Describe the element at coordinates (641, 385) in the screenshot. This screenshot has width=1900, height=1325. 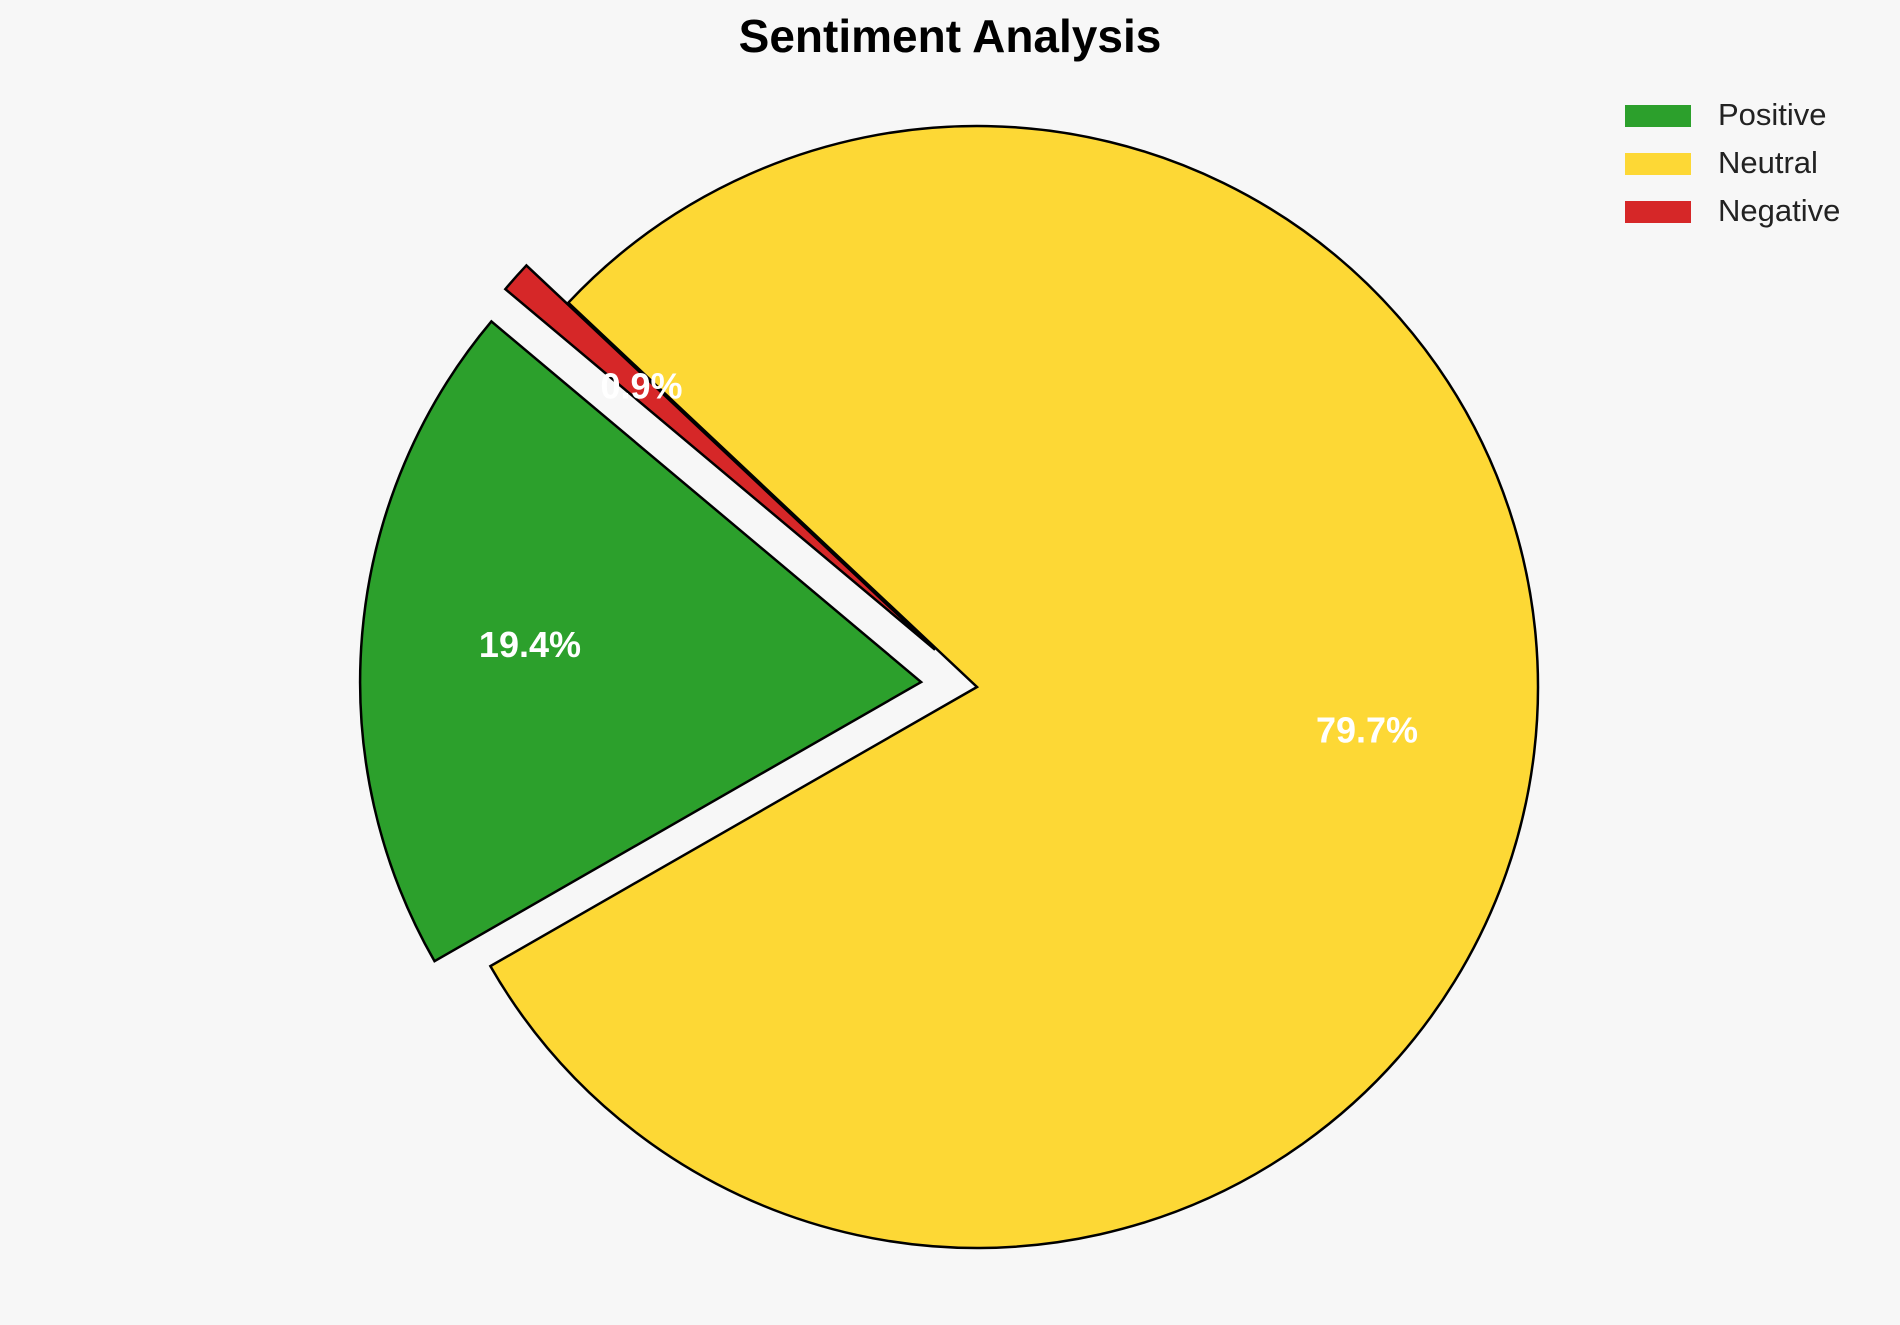
I see `slice-label: 0.9%` at that location.